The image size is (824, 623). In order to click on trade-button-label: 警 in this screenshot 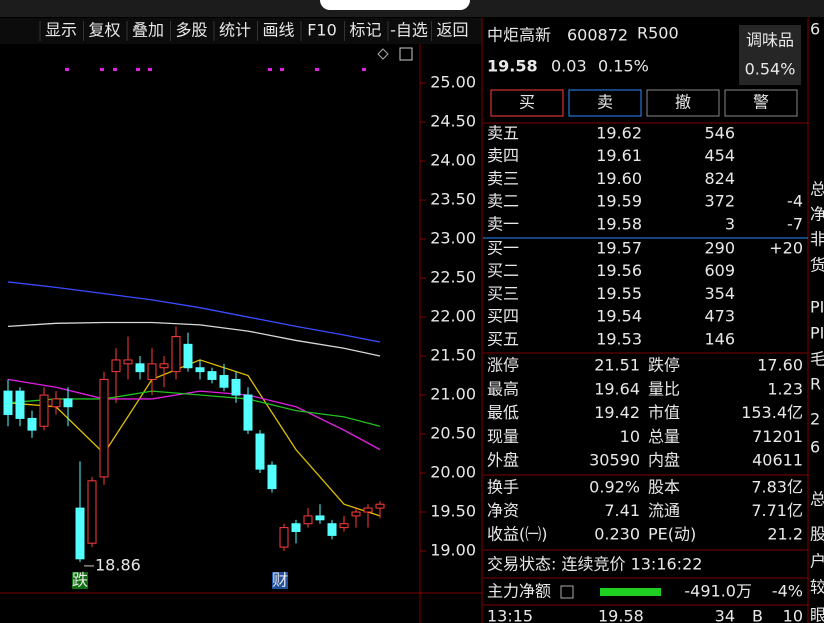, I will do `click(761, 102)`.